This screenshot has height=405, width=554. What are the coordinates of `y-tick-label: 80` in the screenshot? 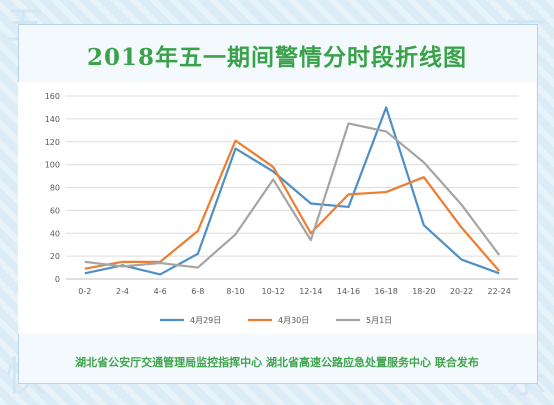 It's located at (55, 188).